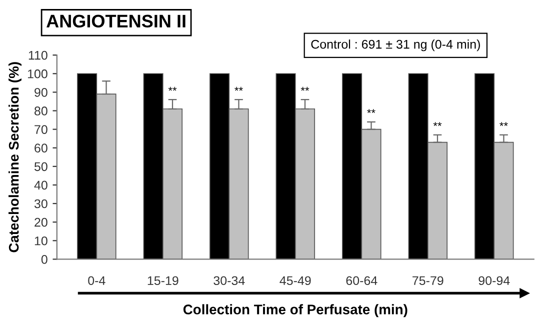  Describe the element at coordinates (44, 259) in the screenshot. I see `y-tick-label: 0` at that location.